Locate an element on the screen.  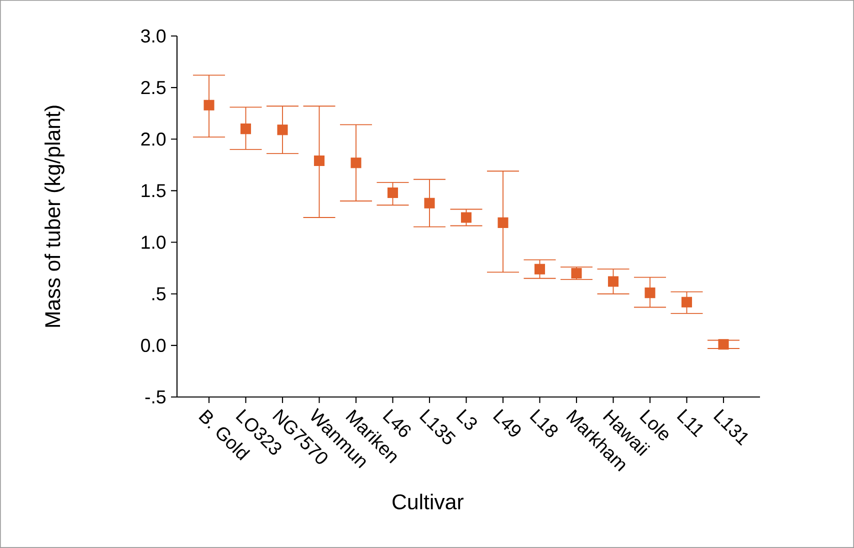
x-tick-label: L18 is located at coordinates (544, 423).